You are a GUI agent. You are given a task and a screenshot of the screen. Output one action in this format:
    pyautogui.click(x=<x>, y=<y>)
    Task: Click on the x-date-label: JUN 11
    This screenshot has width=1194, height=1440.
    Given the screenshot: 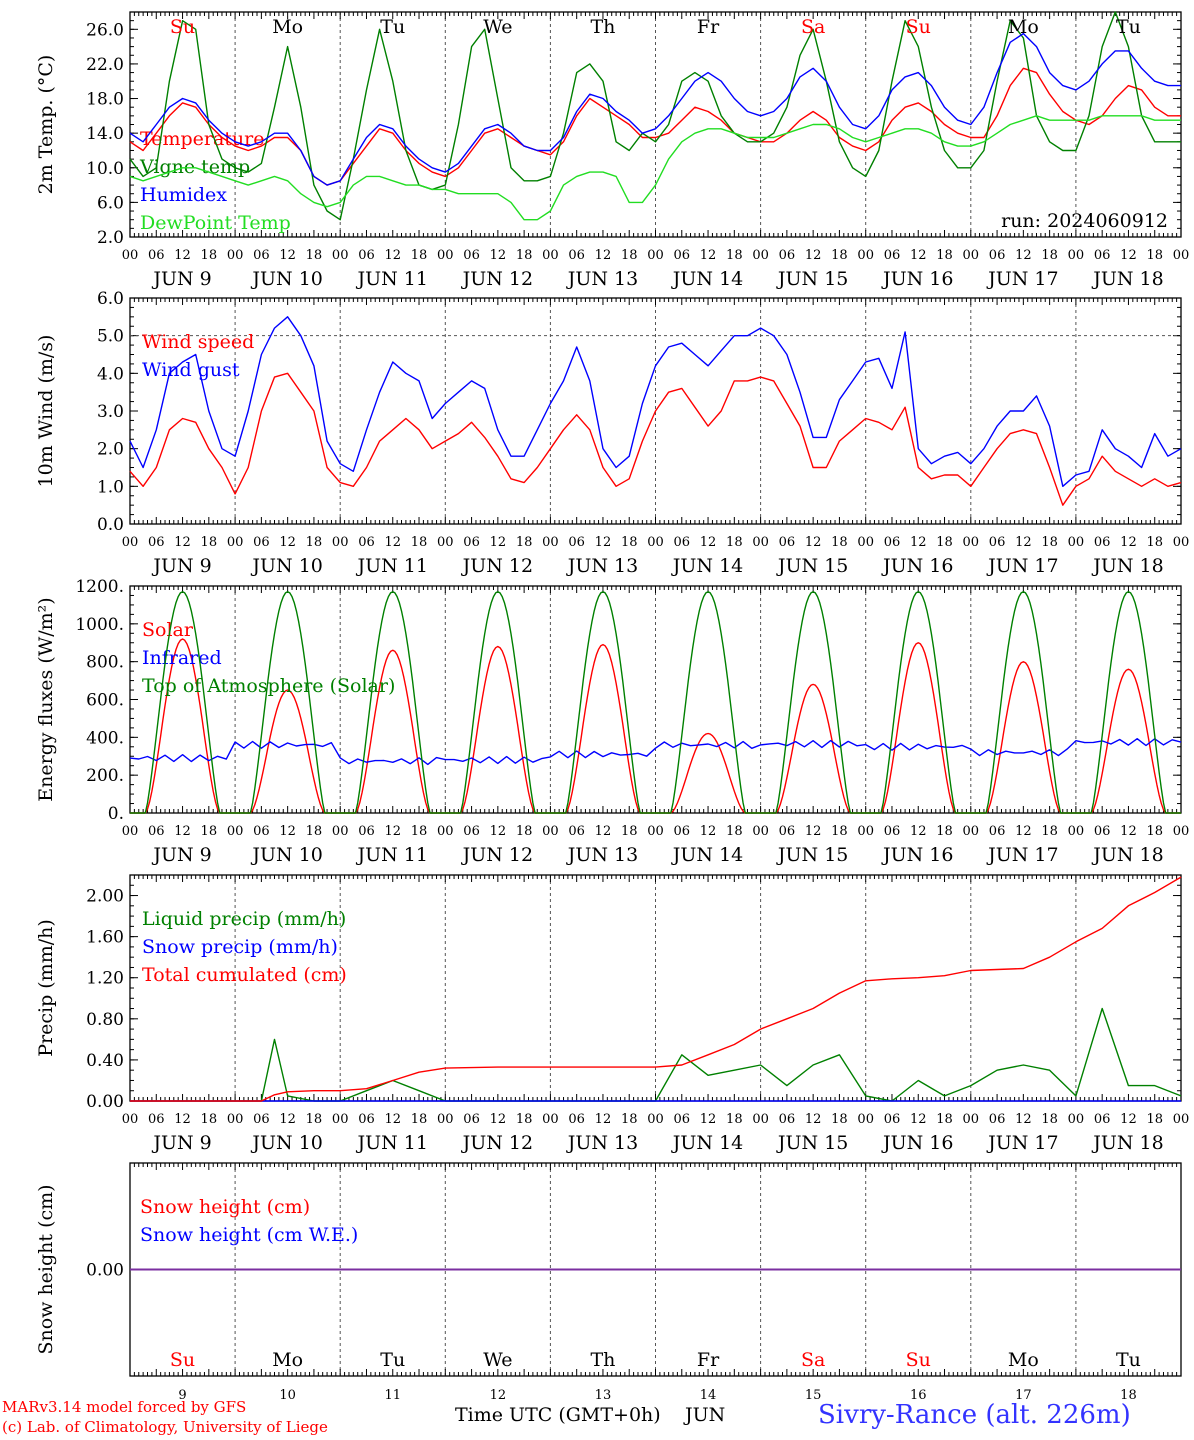 What is the action you would take?
    pyautogui.click(x=392, y=1143)
    